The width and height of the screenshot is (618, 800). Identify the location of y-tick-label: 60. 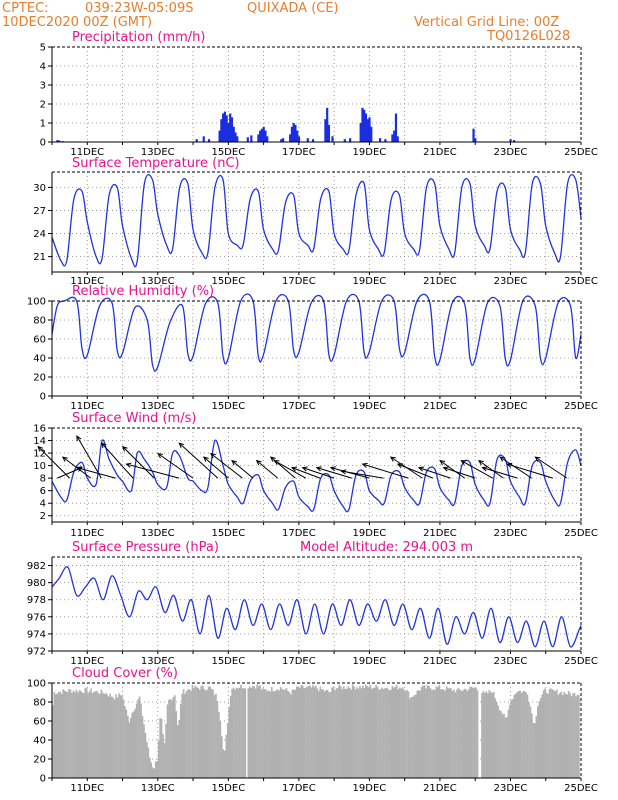
(39, 722).